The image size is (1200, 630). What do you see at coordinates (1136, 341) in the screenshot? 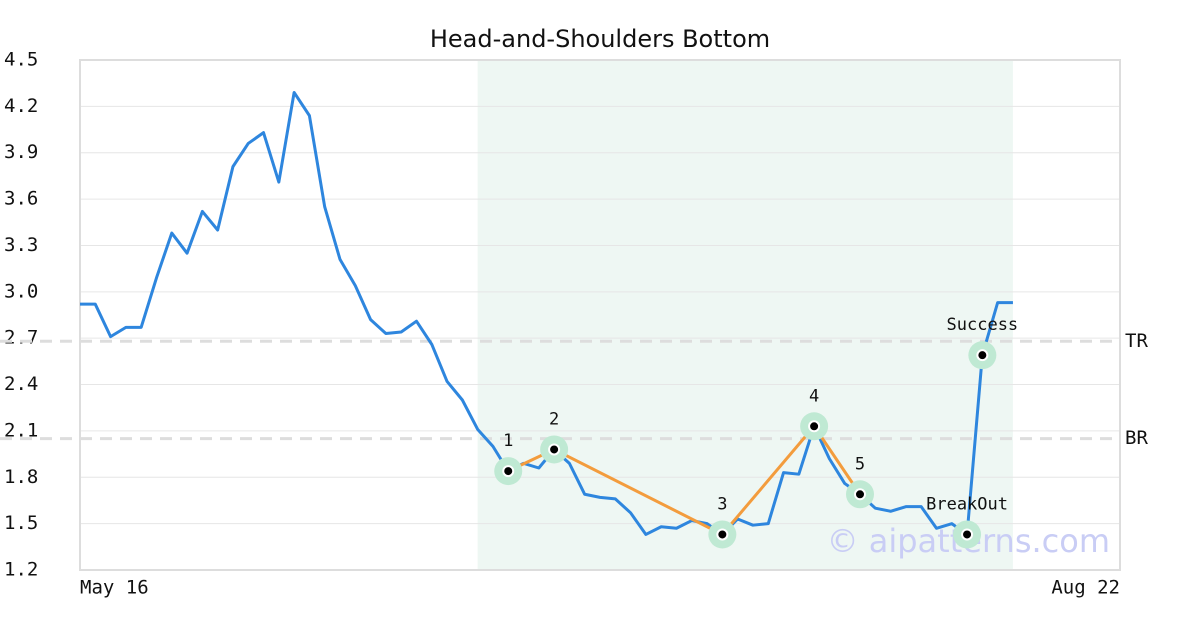
I see `reference-label: TR` at bounding box center [1136, 341].